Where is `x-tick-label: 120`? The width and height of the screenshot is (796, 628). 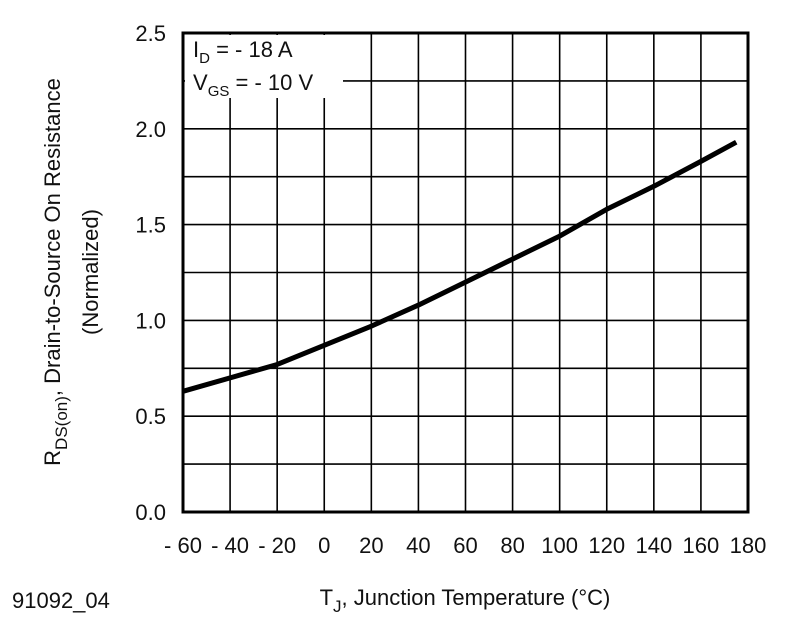
x-tick-label: 120 is located at coordinates (606, 545).